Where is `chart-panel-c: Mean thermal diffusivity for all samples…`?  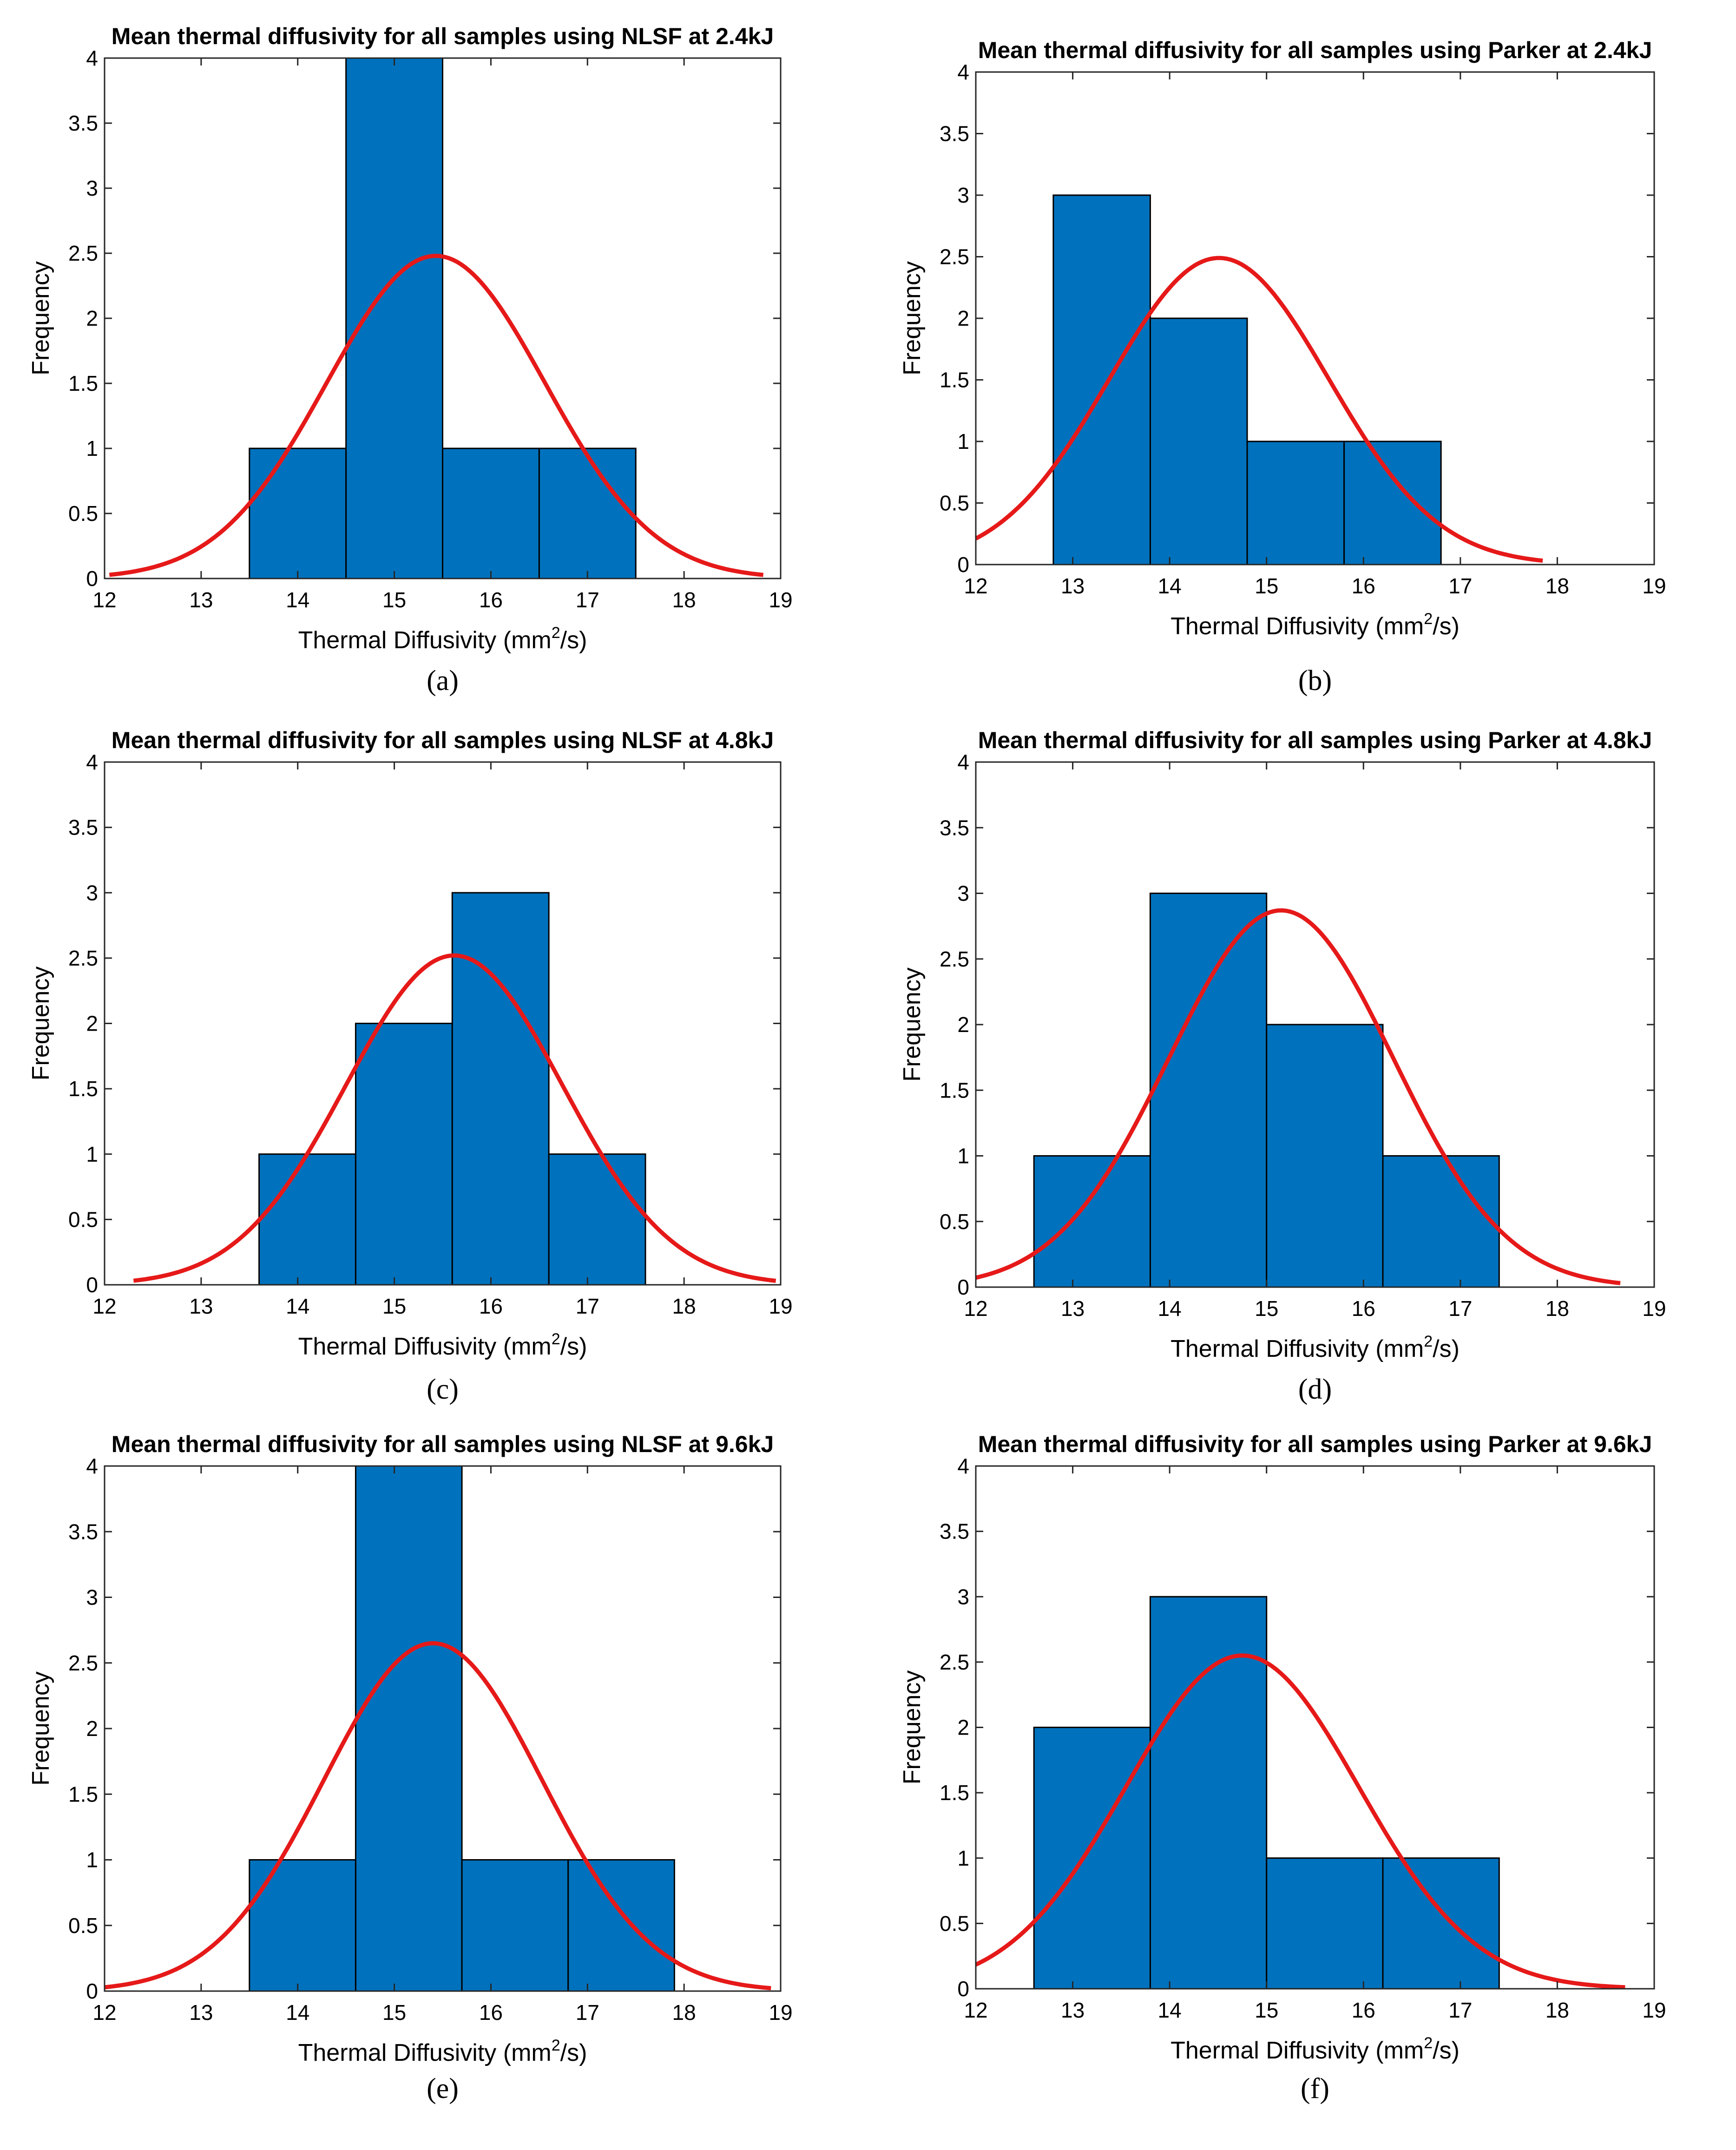
chart-panel-c: Mean thermal diffusivity for all samples… is located at coordinates (410, 1066).